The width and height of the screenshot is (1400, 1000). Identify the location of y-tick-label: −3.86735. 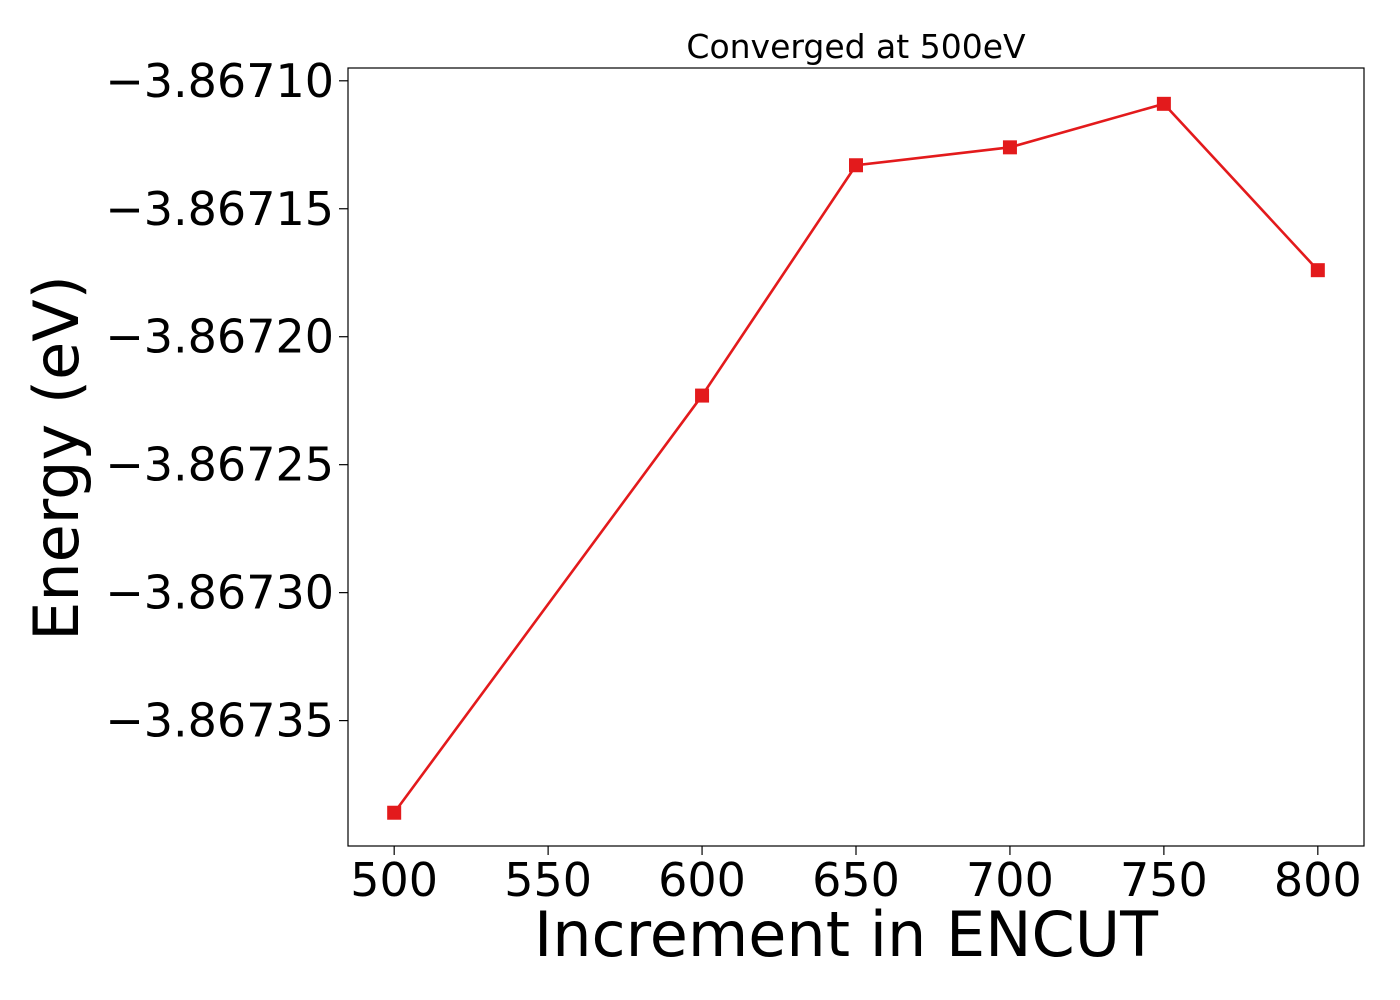
(219, 721).